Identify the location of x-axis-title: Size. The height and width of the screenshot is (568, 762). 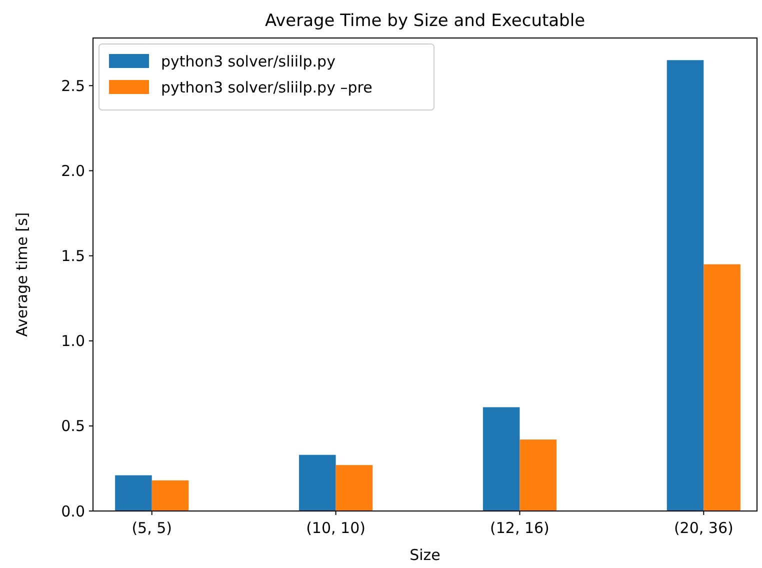
(425, 555).